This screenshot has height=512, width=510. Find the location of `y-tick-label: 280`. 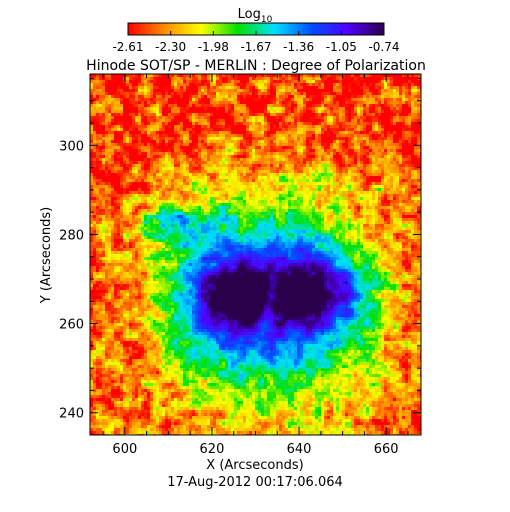

y-tick-label: 280 is located at coordinates (71, 235).